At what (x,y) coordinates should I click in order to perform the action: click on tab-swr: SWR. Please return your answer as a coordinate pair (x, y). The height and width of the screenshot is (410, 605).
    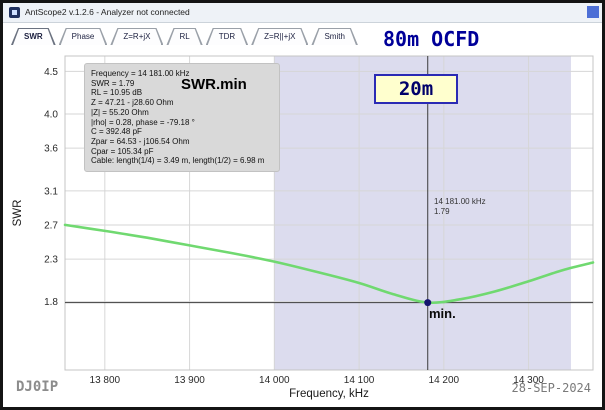
    Looking at the image, I should click on (33, 36).